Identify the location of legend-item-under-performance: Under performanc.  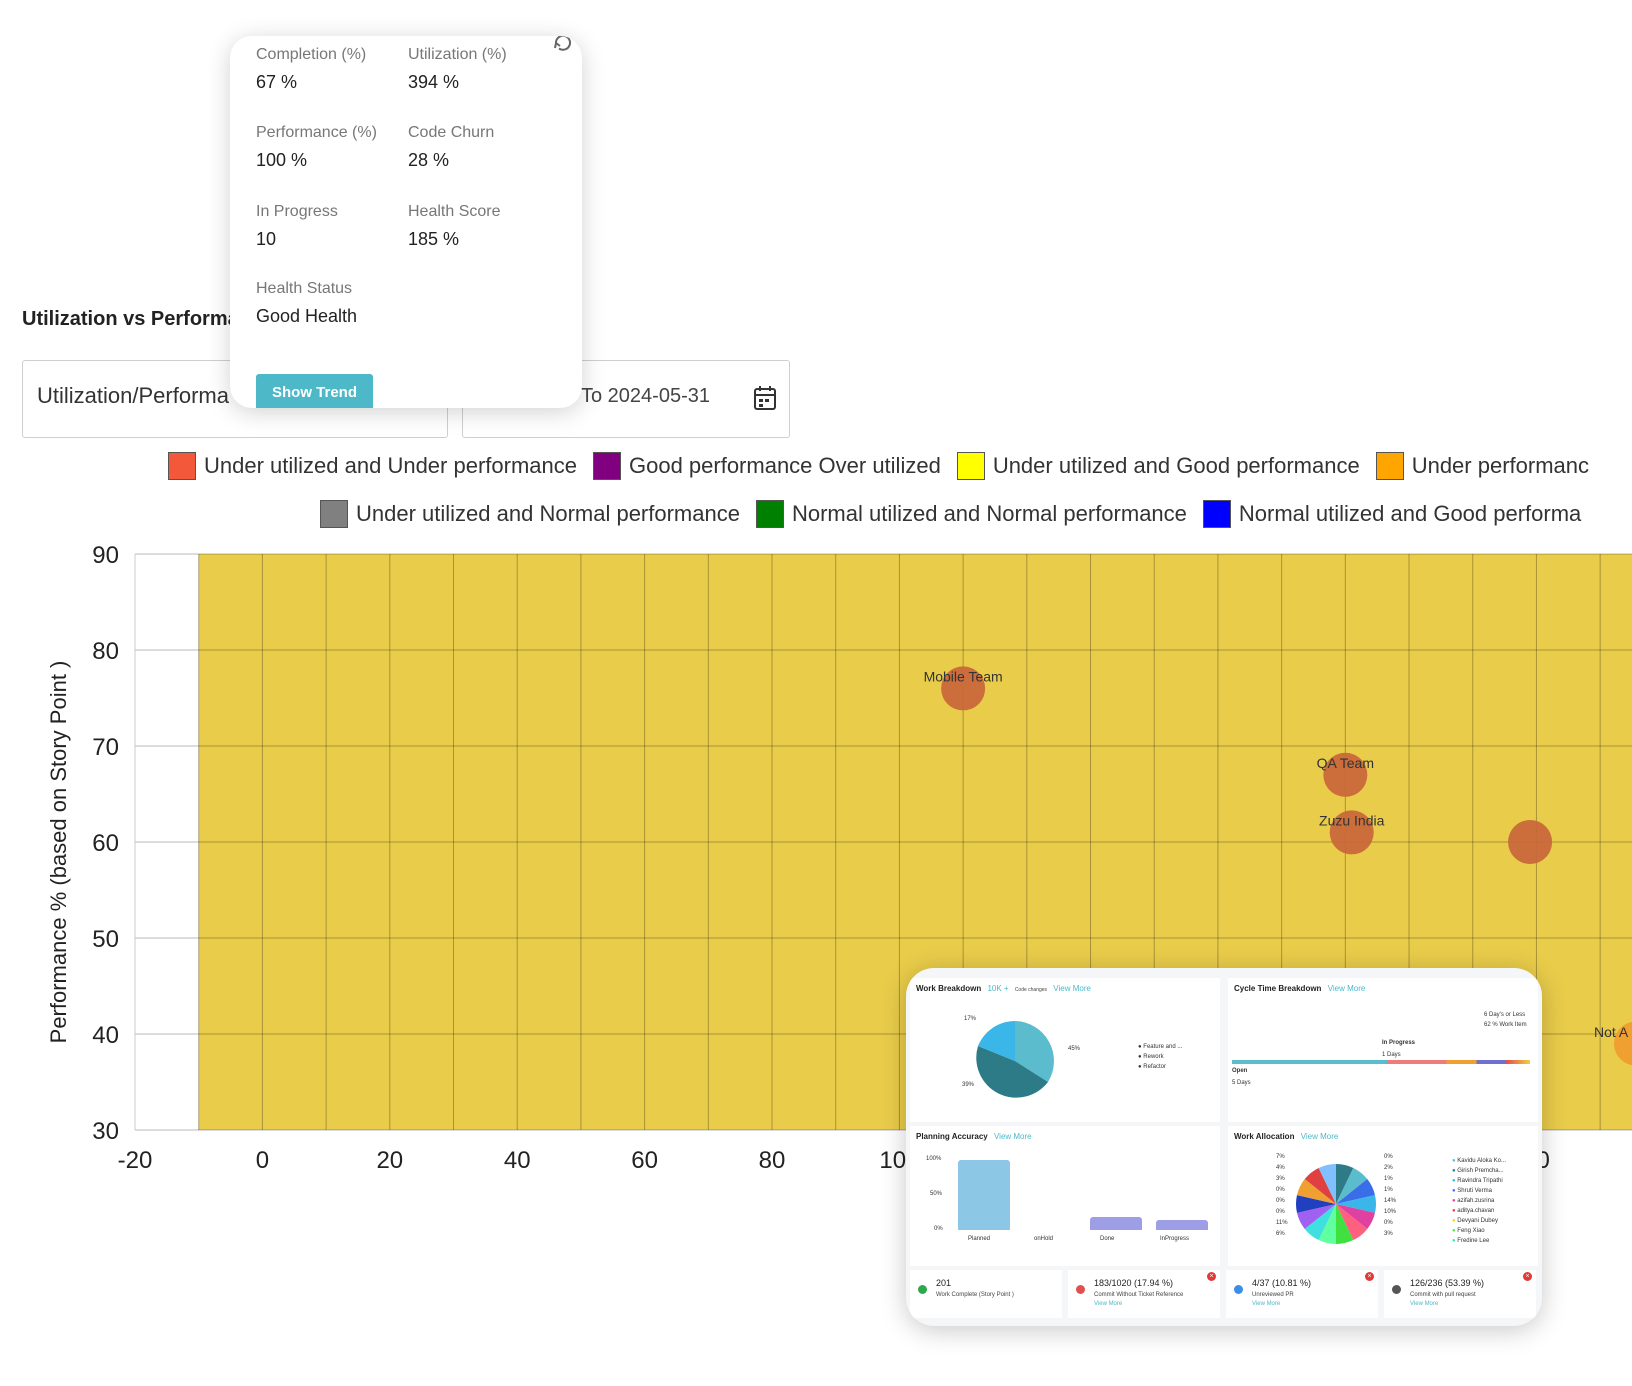
(1482, 466).